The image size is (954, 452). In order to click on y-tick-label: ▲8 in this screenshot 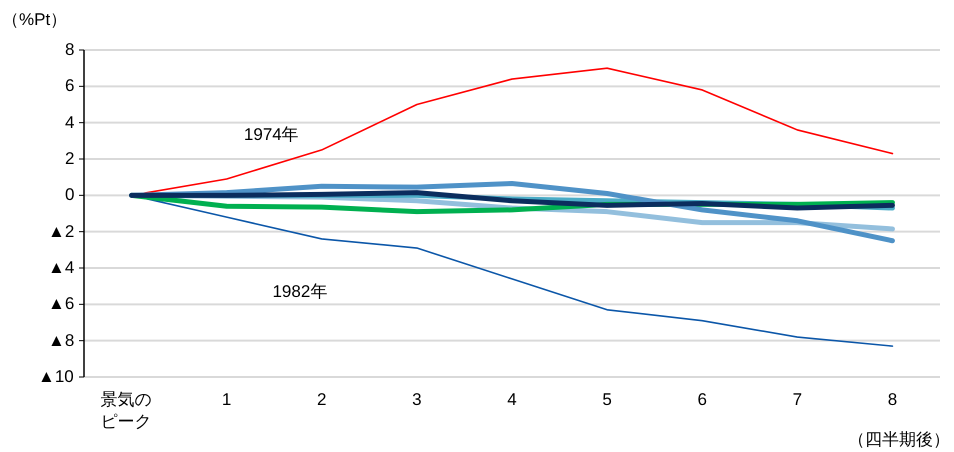, I will do `click(61, 341)`.